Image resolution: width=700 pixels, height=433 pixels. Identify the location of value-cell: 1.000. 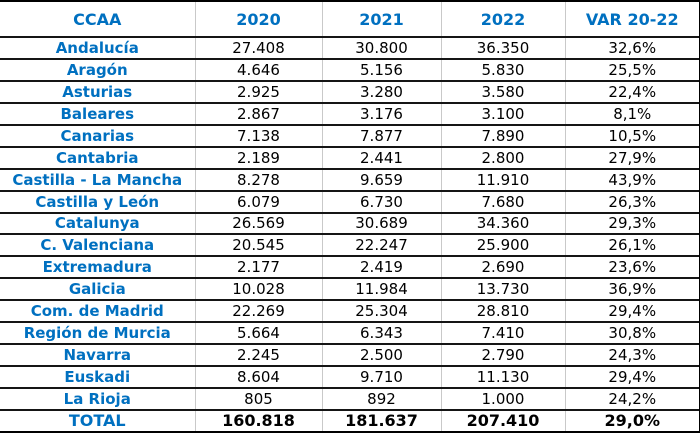
(502, 399).